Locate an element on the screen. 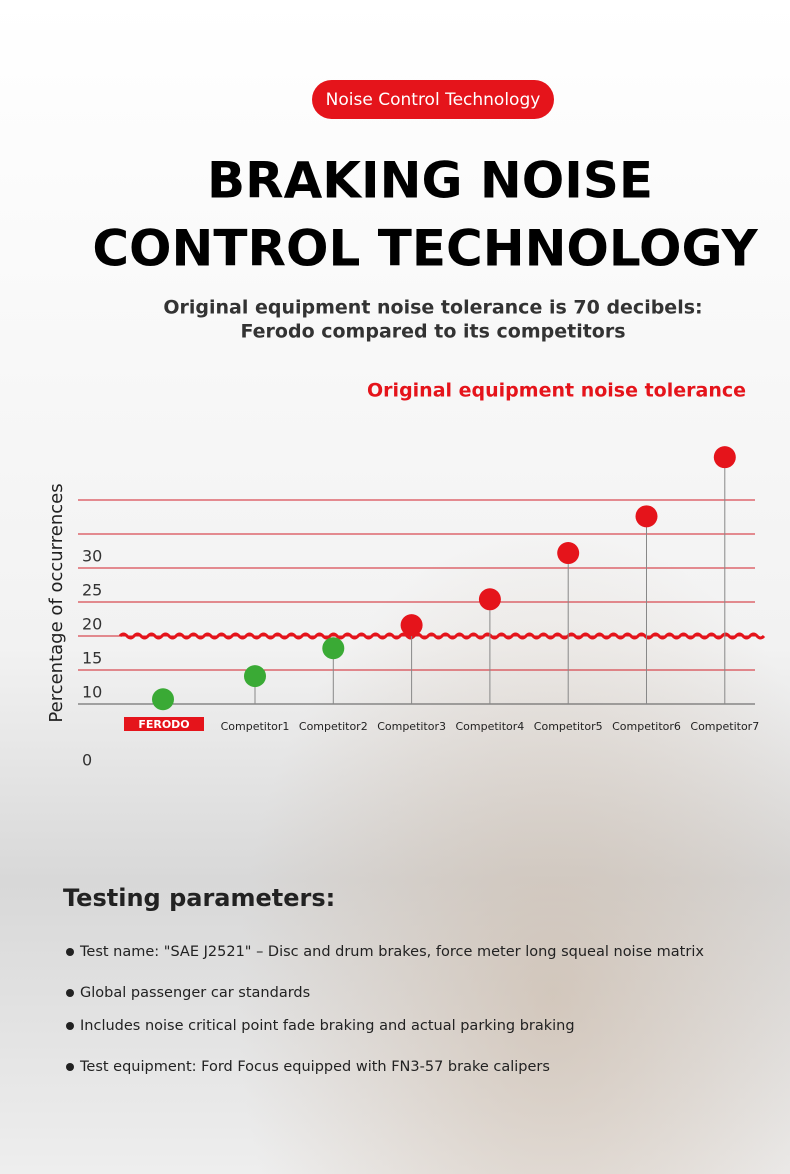 This screenshot has width=790, height=1174. badge is located at coordinates (433, 99).